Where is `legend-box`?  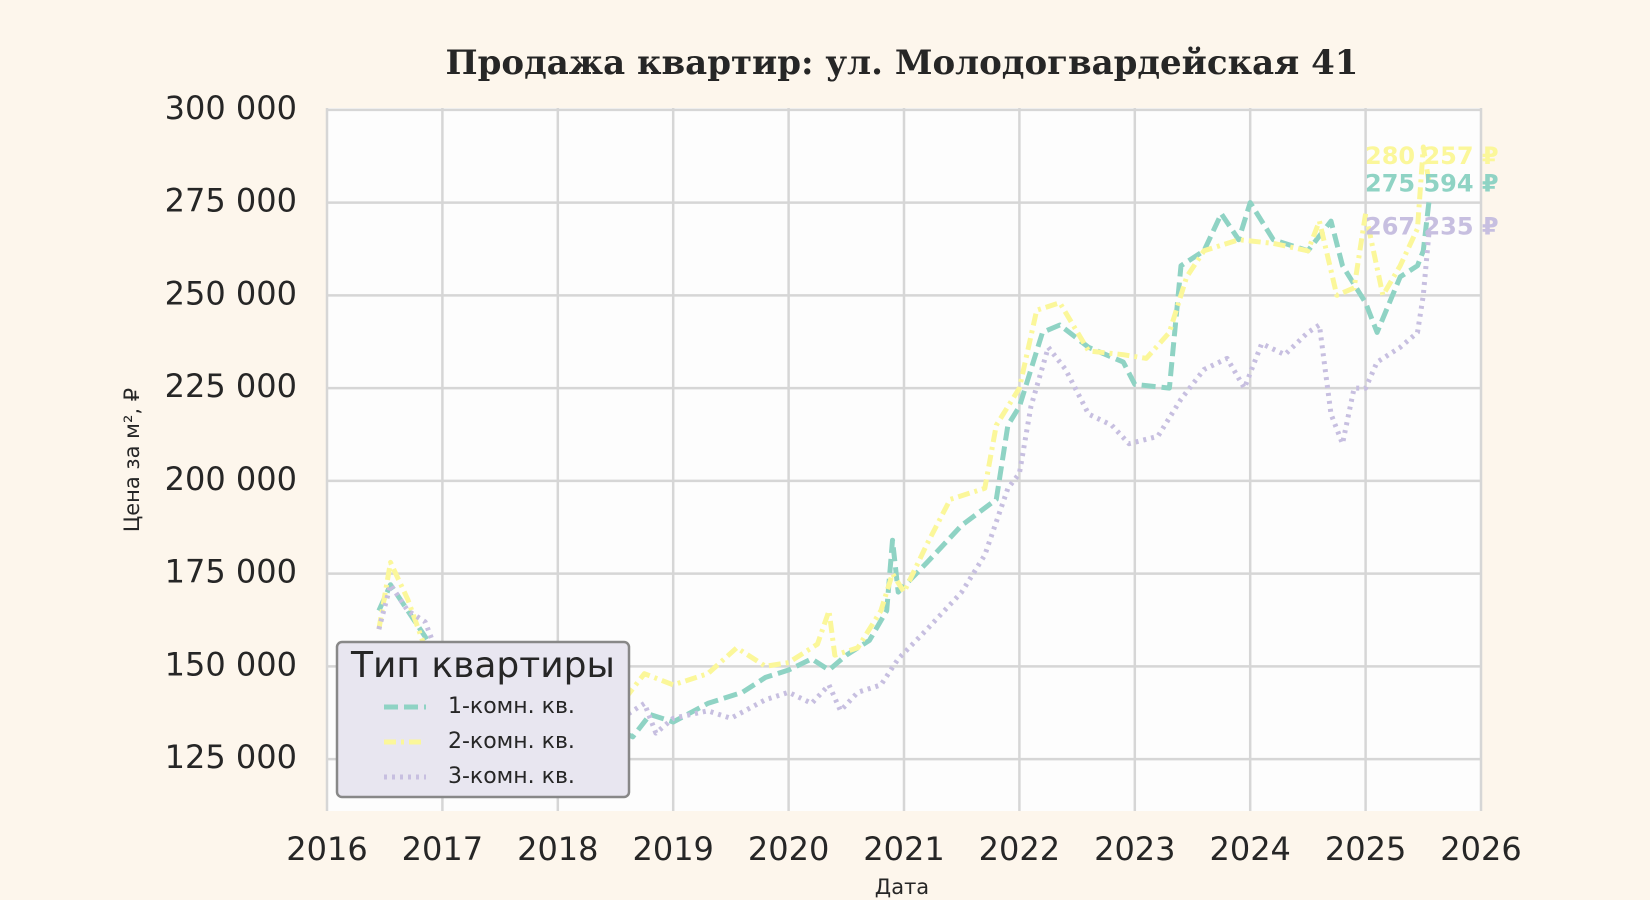
legend-box is located at coordinates (483, 719).